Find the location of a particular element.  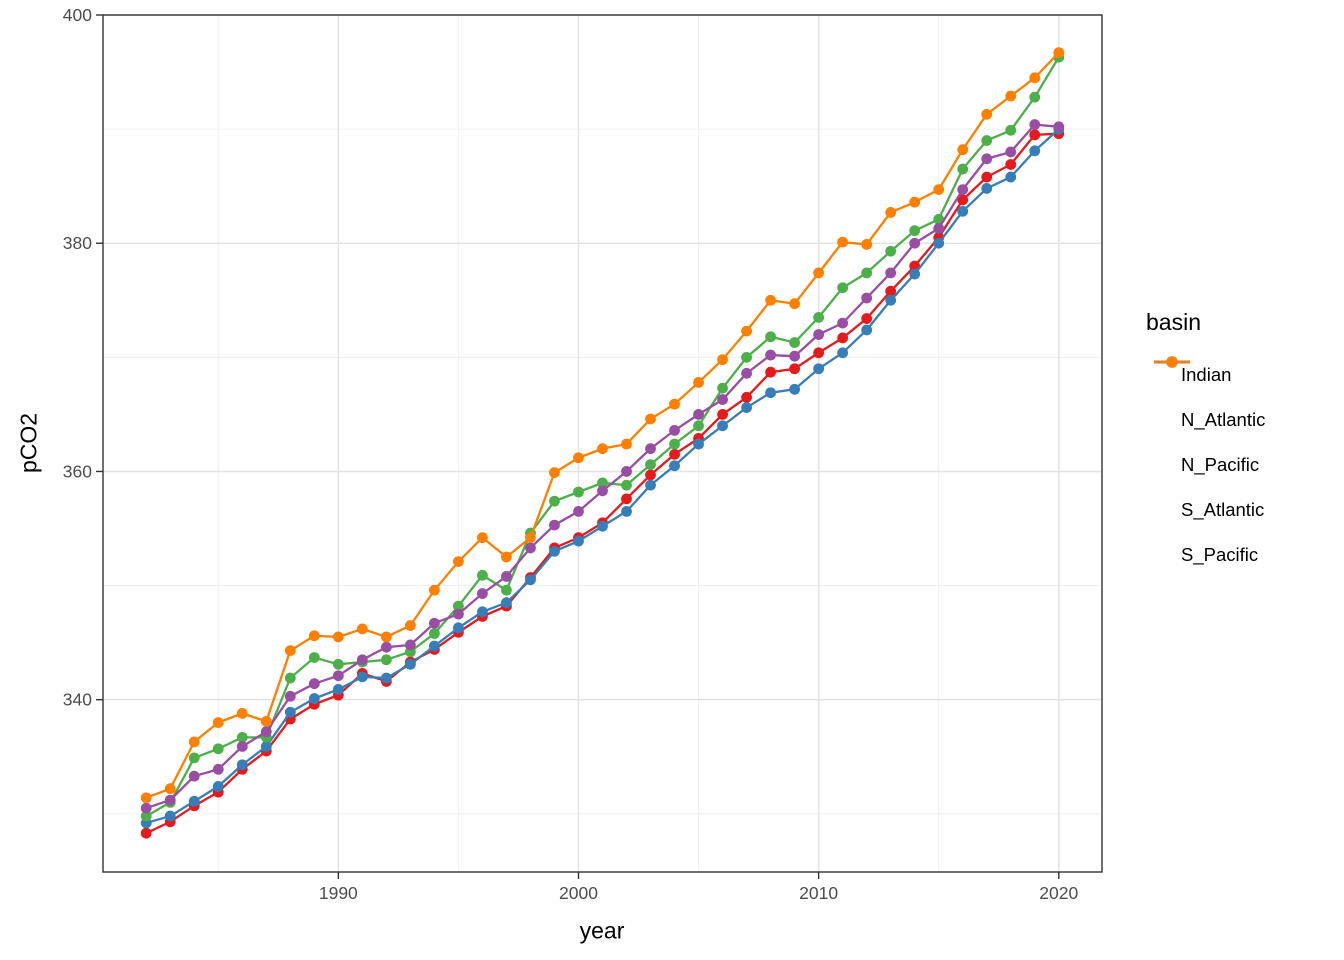

point-N_Atlantic-1996 is located at coordinates (482, 612).